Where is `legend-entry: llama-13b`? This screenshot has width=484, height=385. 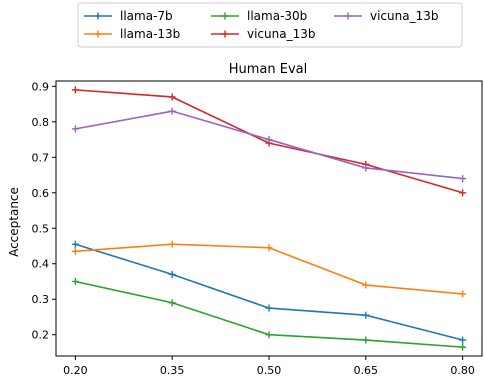 legend-entry: llama-13b is located at coordinates (132, 34).